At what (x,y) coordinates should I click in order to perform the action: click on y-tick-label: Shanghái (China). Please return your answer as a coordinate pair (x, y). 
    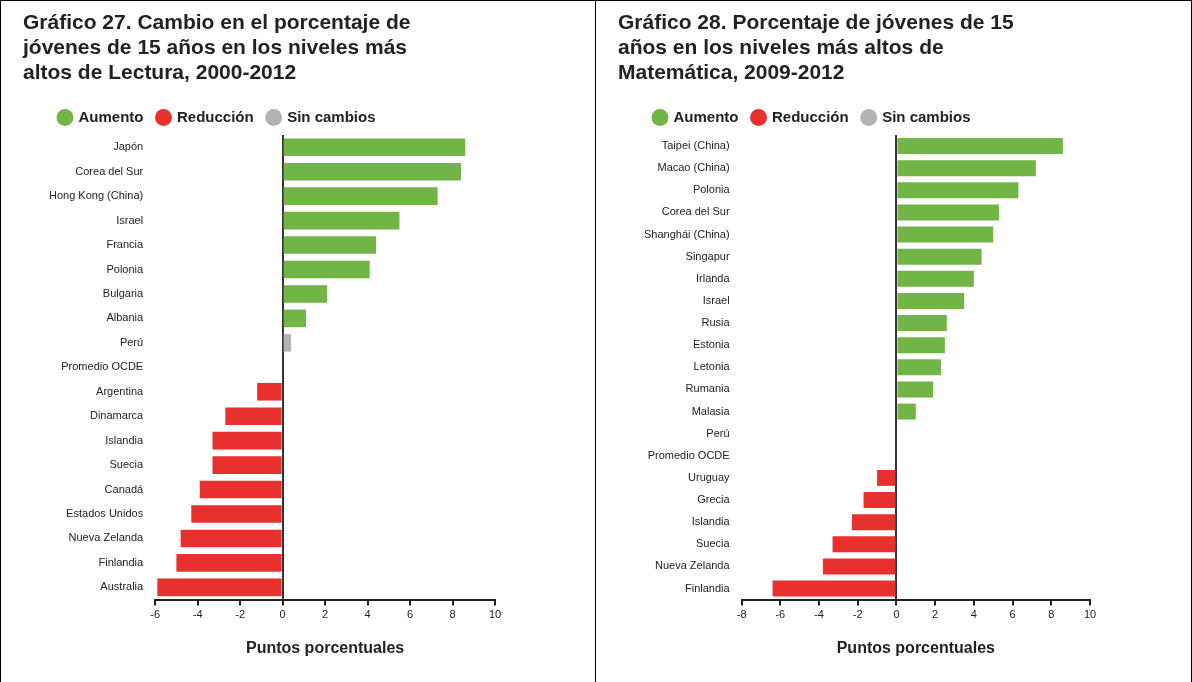
    Looking at the image, I should click on (686, 233).